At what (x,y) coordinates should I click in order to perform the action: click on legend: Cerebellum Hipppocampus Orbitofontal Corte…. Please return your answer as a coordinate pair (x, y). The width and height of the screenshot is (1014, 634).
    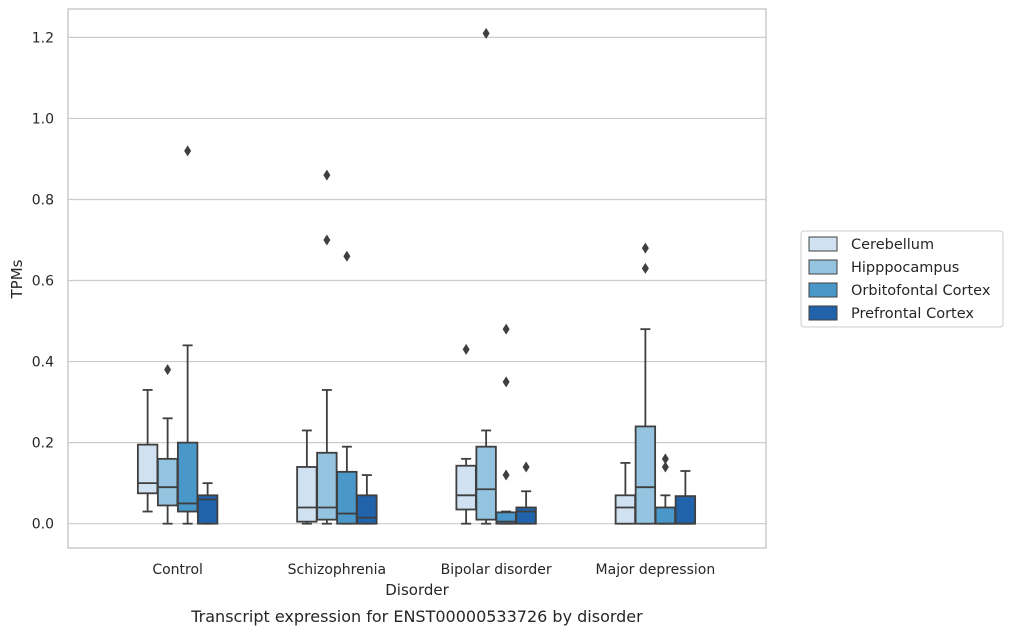
    Looking at the image, I should click on (902, 279).